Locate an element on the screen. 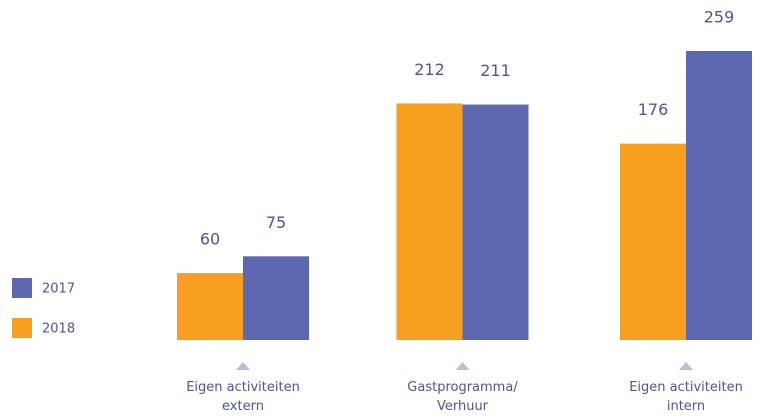  value-label: 211 is located at coordinates (495, 70).